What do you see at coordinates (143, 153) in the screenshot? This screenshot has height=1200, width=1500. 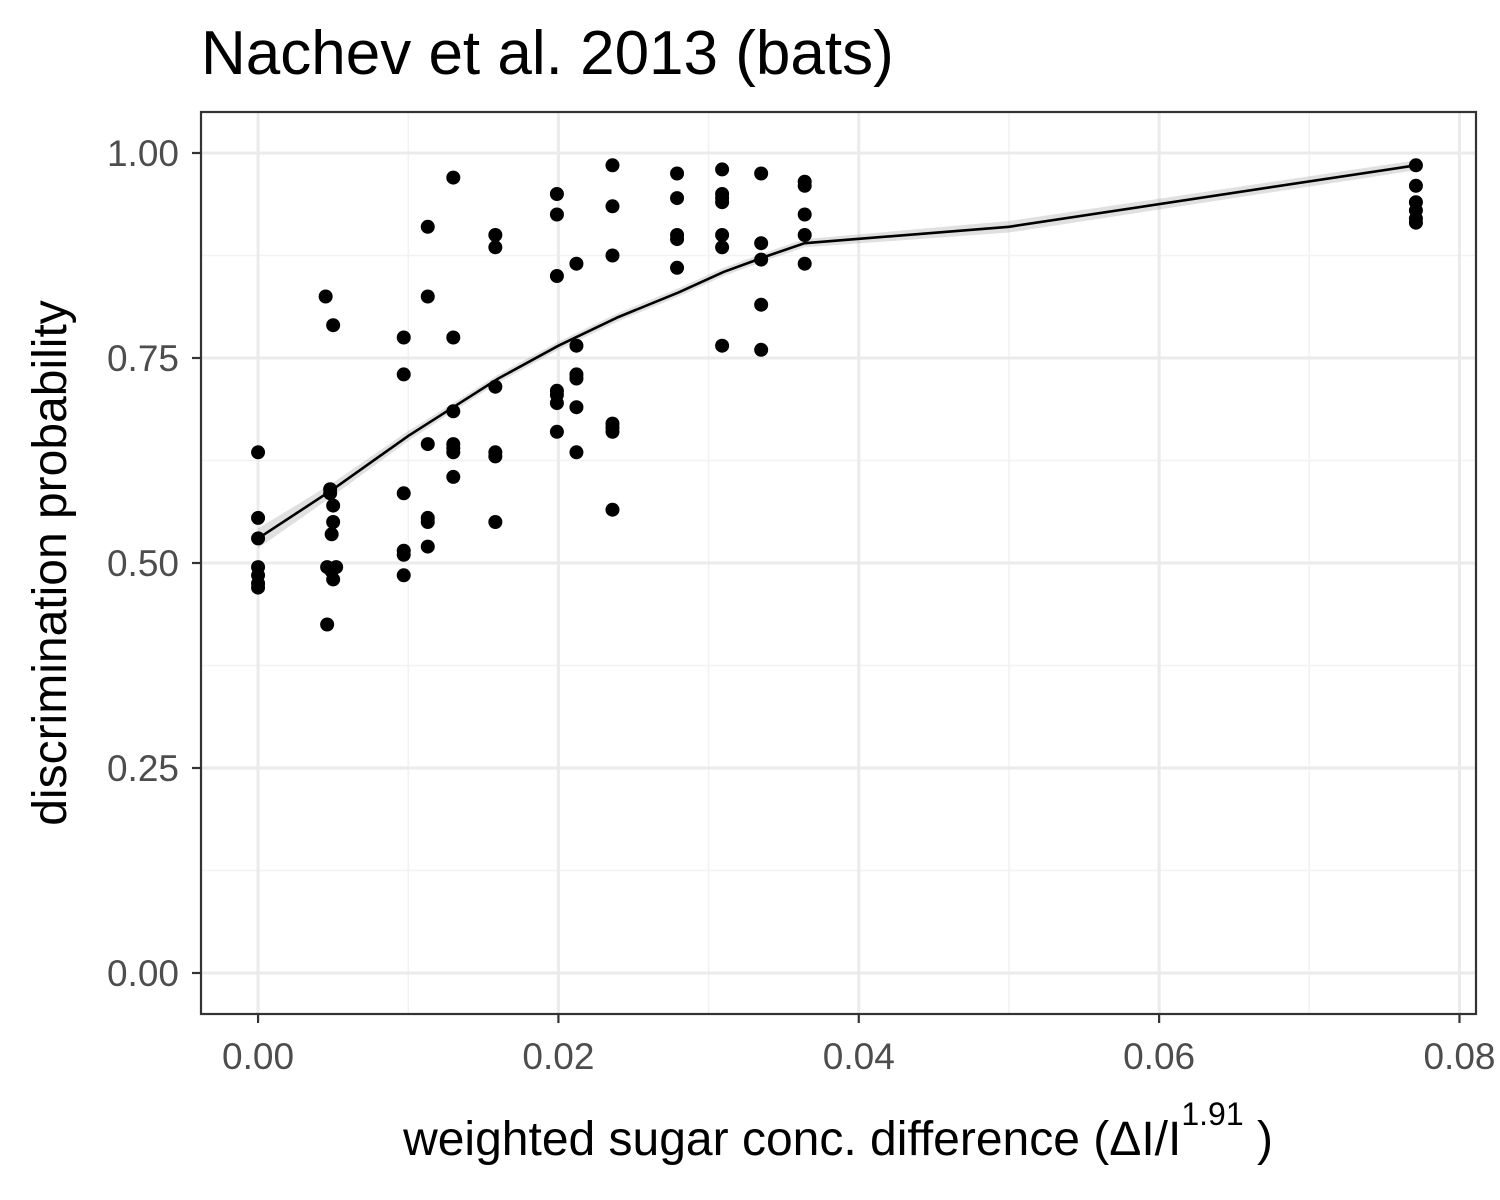 I see `y-tick-label-4: 1.00` at bounding box center [143, 153].